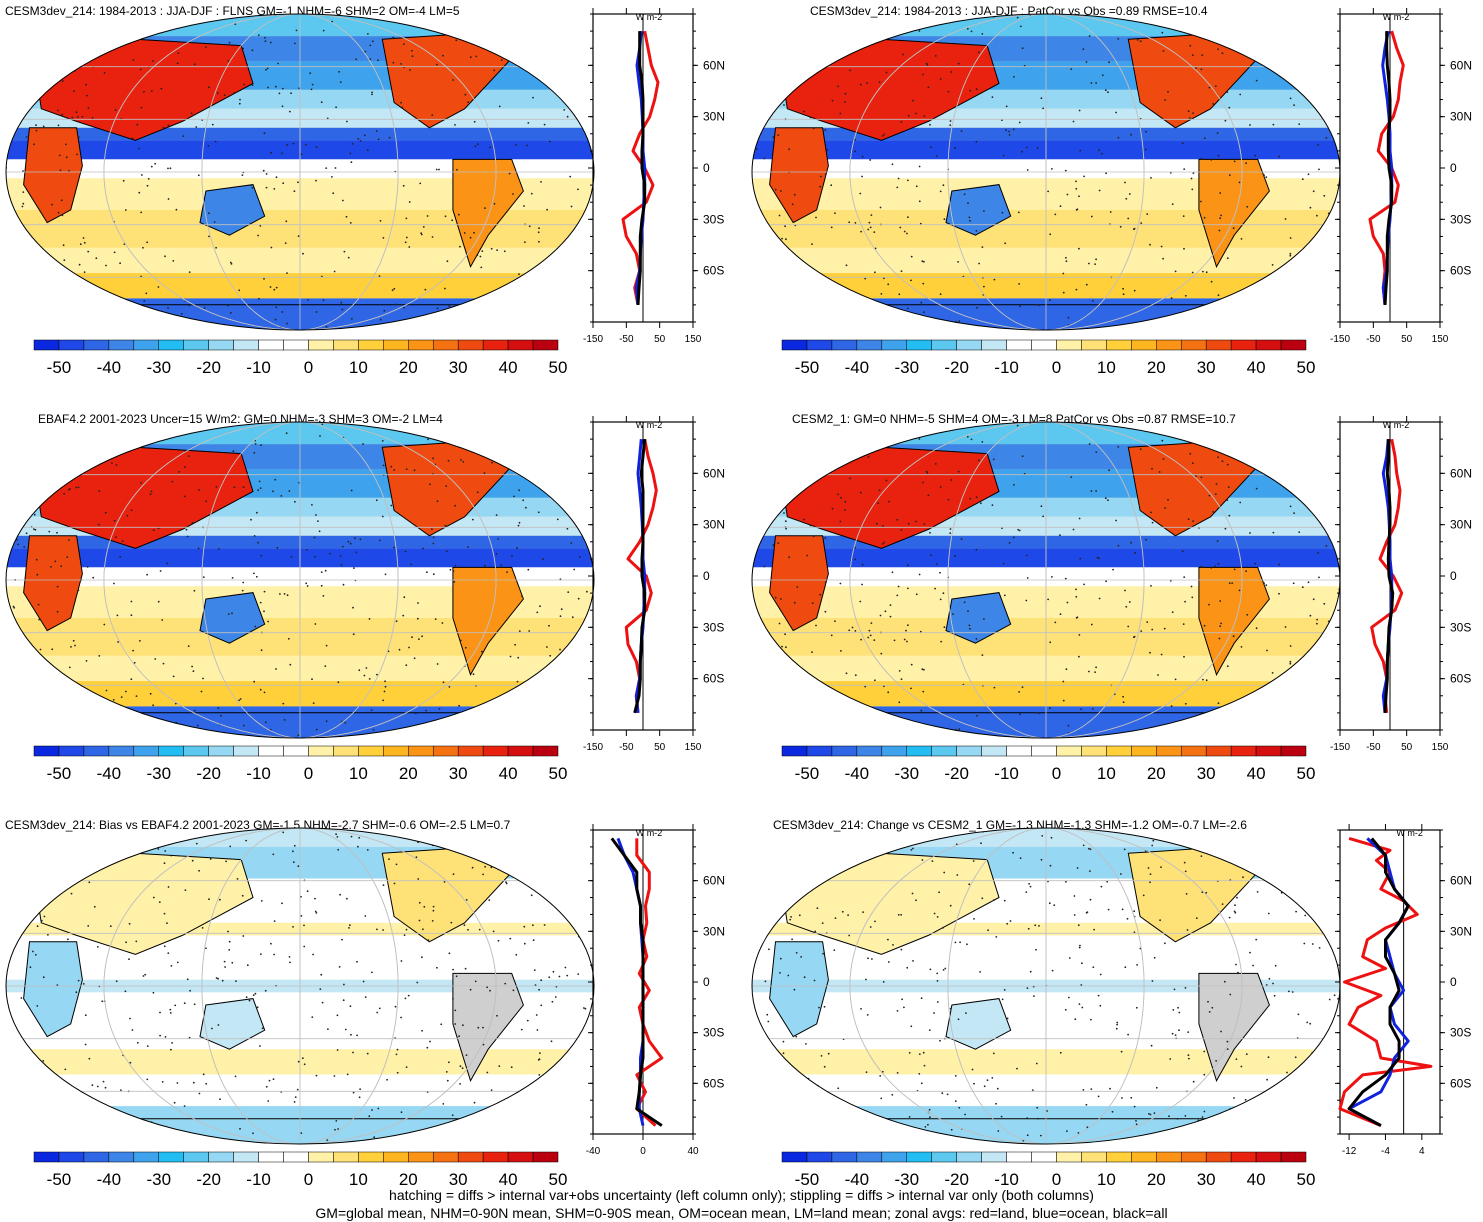  I want to click on zonal-xlabel: 4, so click(1422, 1151).